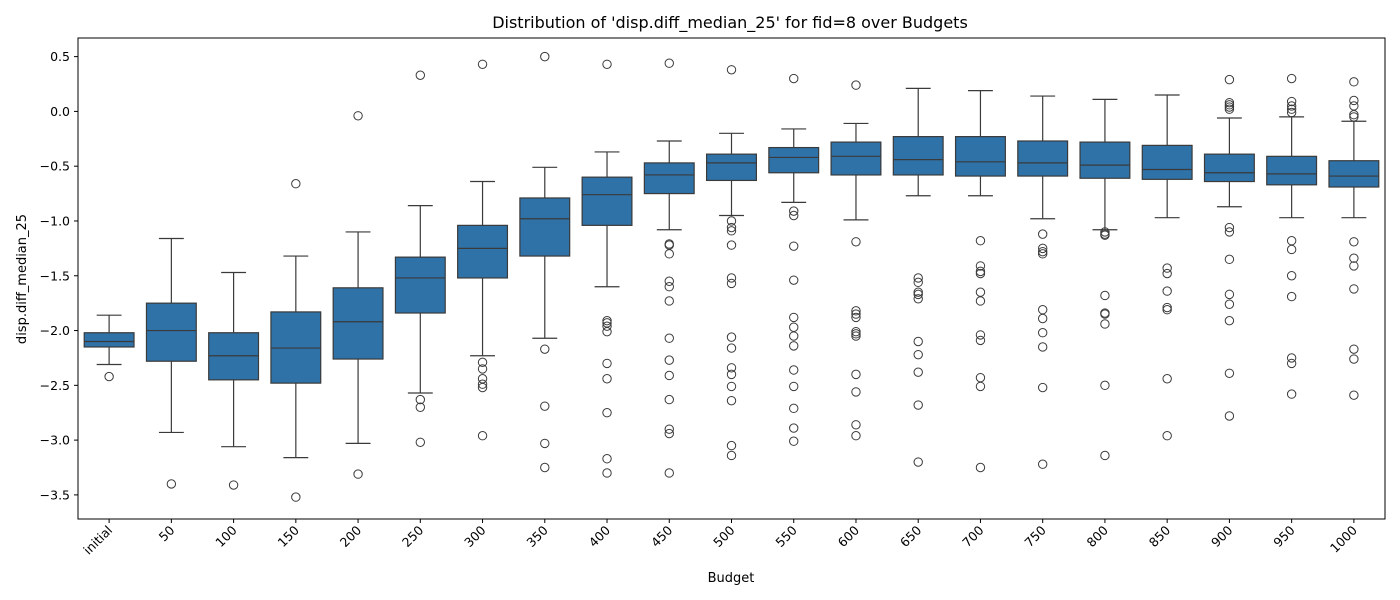 The image size is (1400, 600). I want to click on x-tick-label: 100, so click(226, 536).